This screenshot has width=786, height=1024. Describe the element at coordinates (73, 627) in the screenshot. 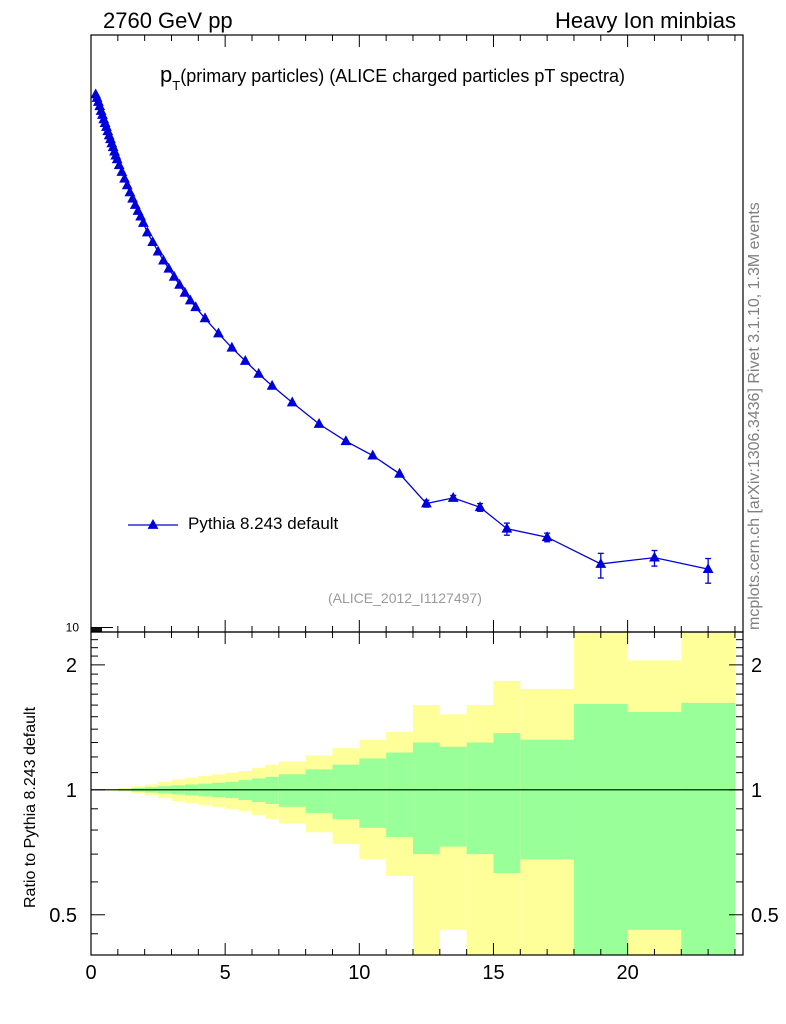

I see `y-tick-label: 10` at that location.